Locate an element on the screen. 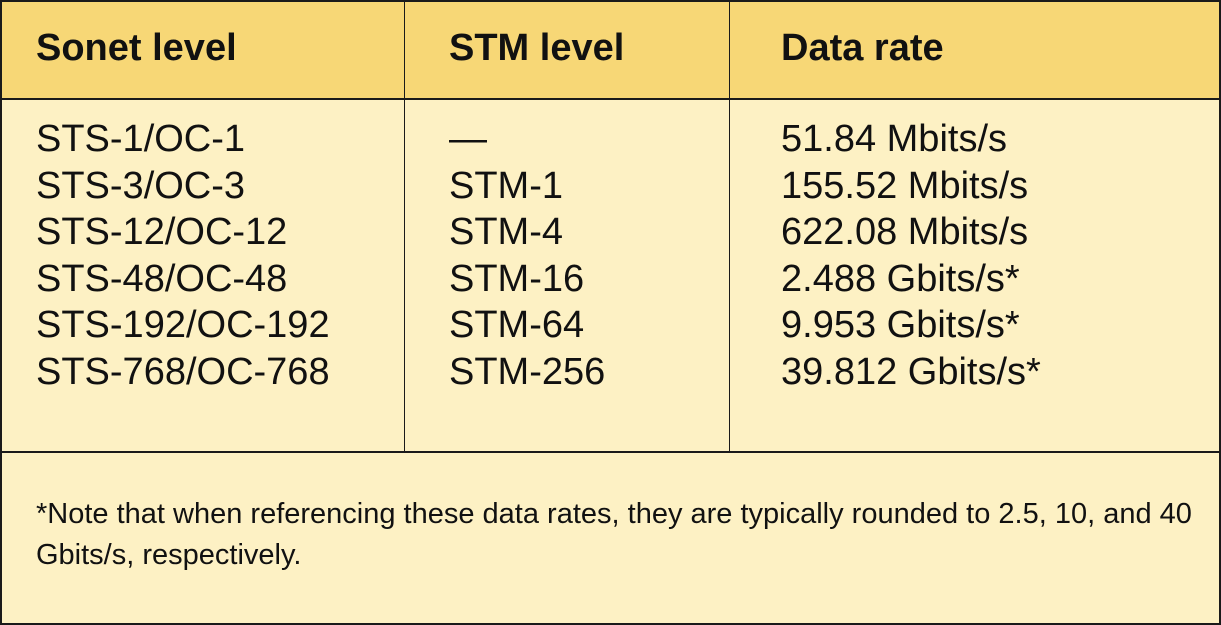 The image size is (1221, 625). table-cell: STS-12/OC-12 is located at coordinates (162, 232).